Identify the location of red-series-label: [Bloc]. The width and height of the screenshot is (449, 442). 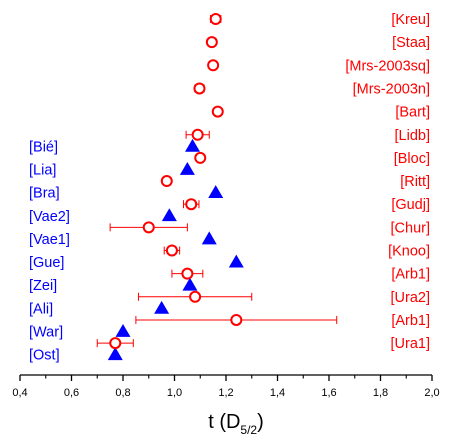
(412, 159).